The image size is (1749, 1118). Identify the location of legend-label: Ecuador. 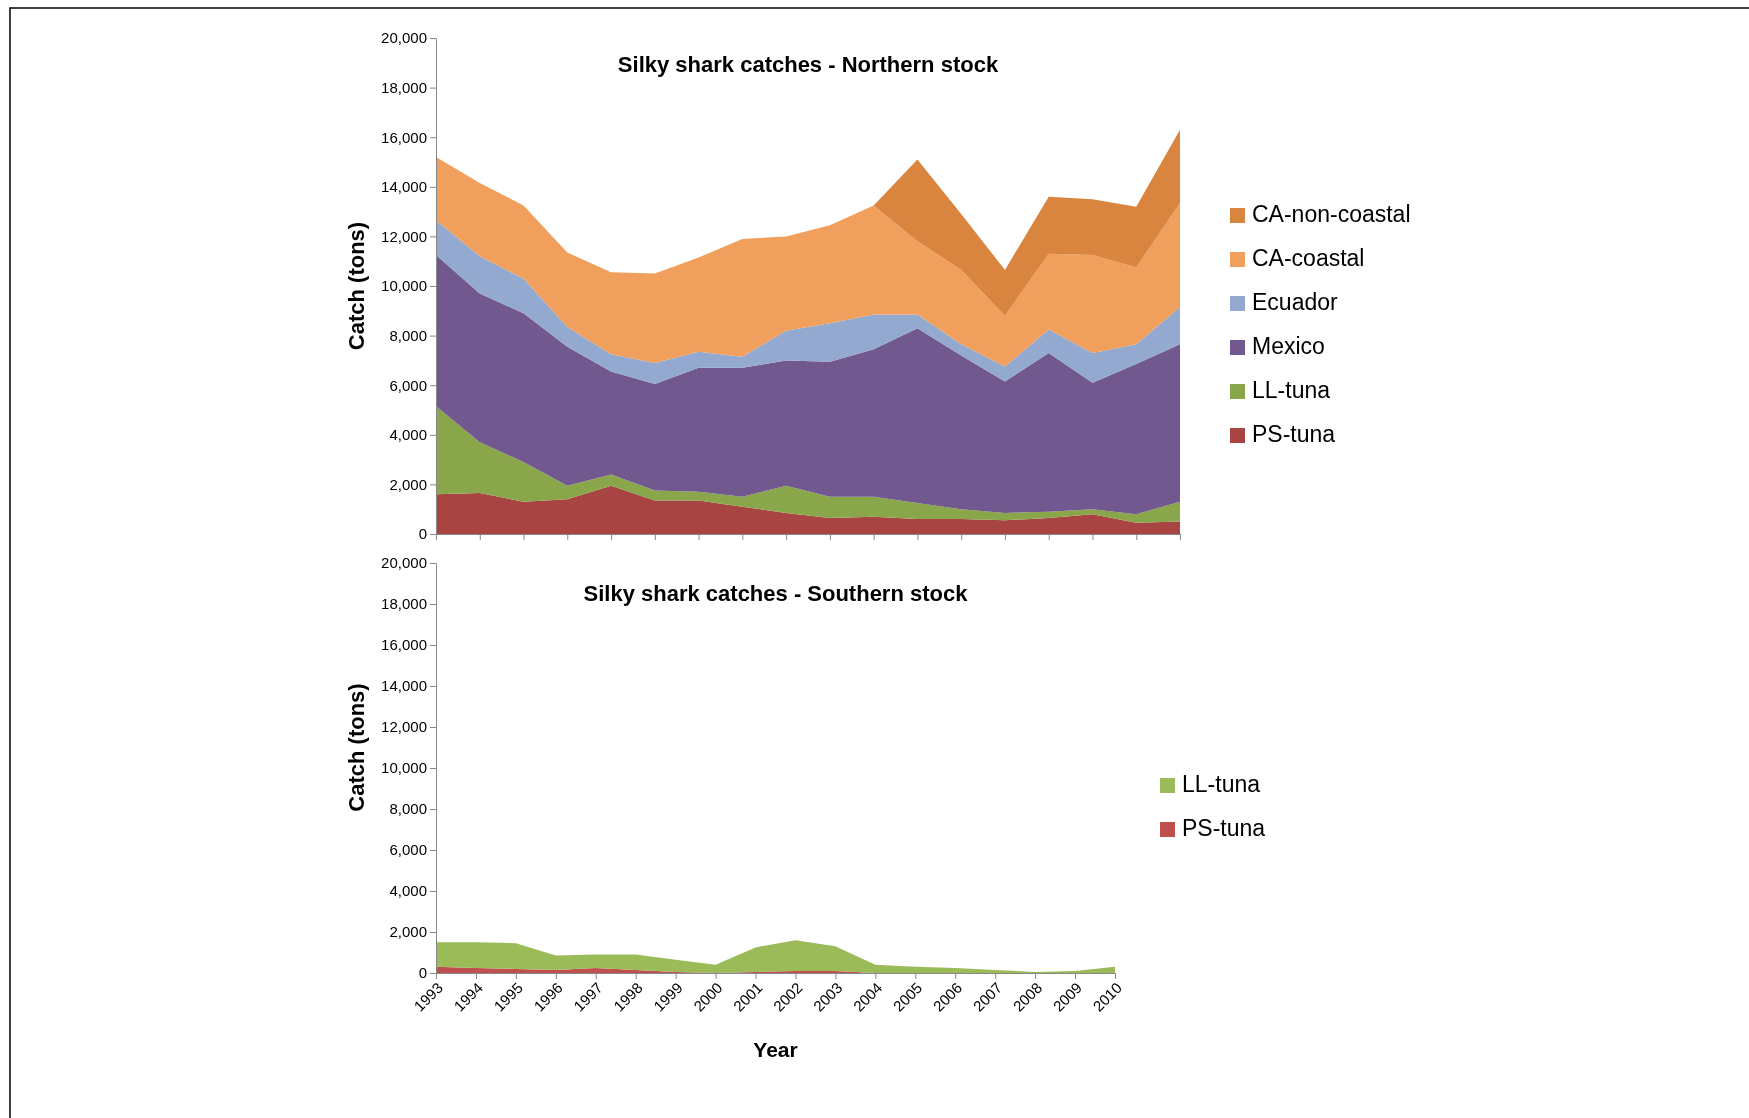
(1295, 302).